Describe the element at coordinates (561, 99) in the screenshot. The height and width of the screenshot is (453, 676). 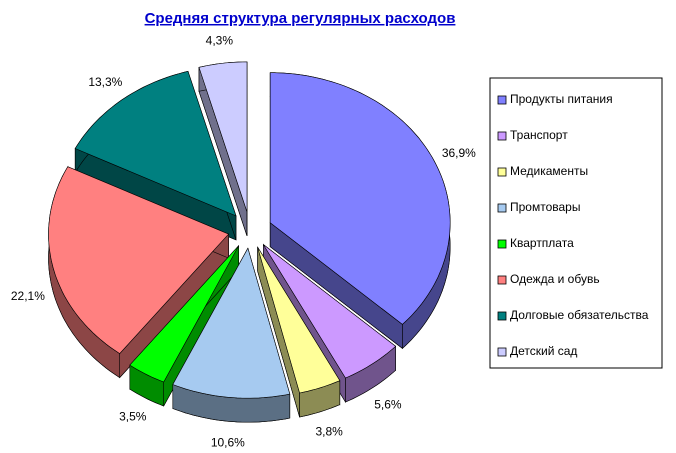
I see `legend-label: Продукты питания` at that location.